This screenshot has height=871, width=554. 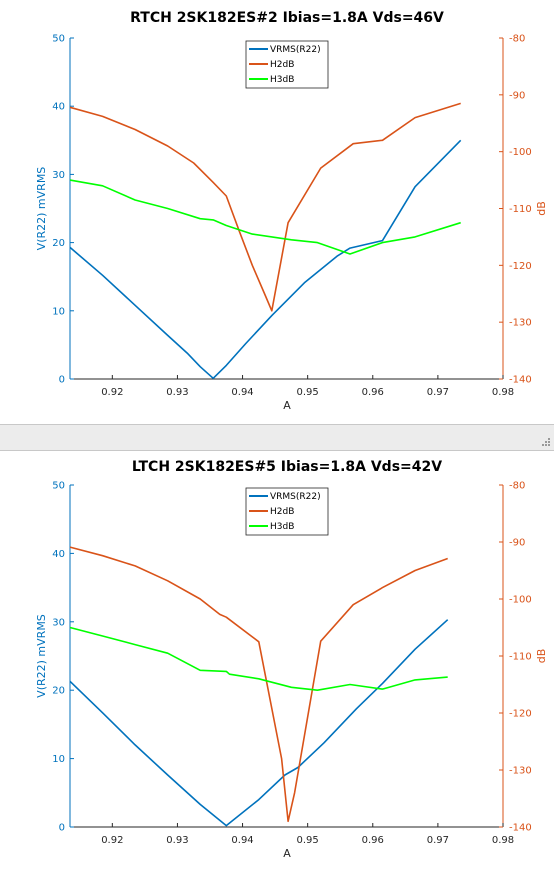 I want to click on chart-title: LTCH 2SK182ES#5 Ibias=1.8A Vds=42V, so click(x=287, y=467).